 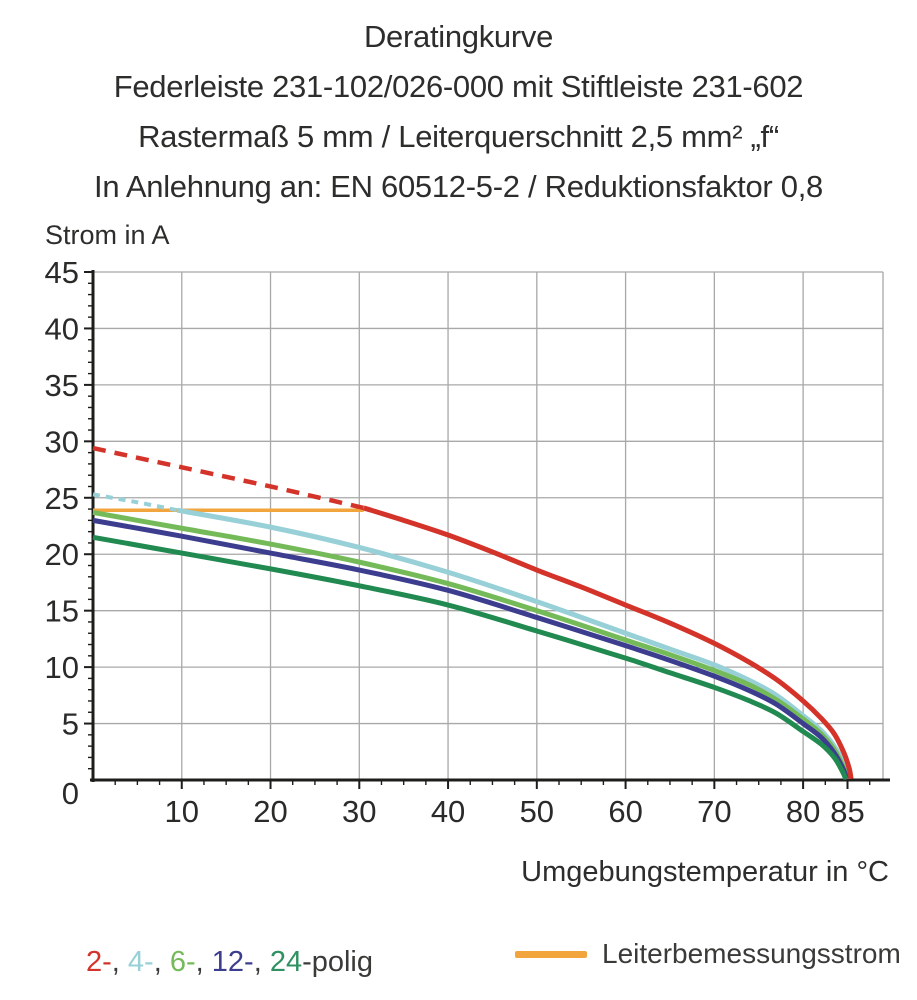 What do you see at coordinates (338, 962) in the screenshot?
I see `legend-polig-suffix: -polig` at bounding box center [338, 962].